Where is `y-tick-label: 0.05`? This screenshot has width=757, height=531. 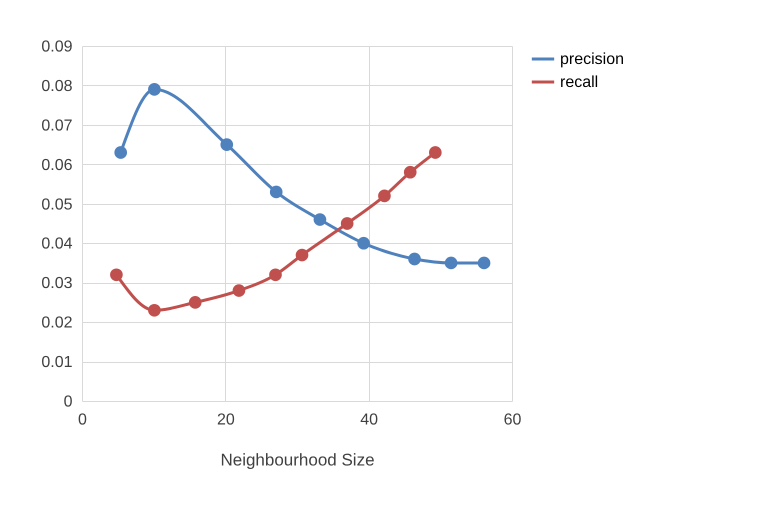 y-tick-label: 0.05 is located at coordinates (57, 205).